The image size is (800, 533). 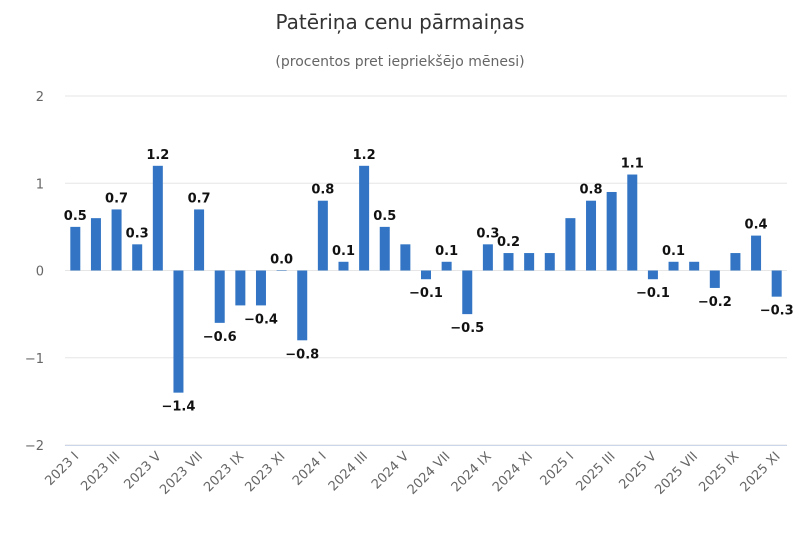 What do you see at coordinates (558, 469) in the screenshot?
I see `x-tick-label: 2025 I` at bounding box center [558, 469].